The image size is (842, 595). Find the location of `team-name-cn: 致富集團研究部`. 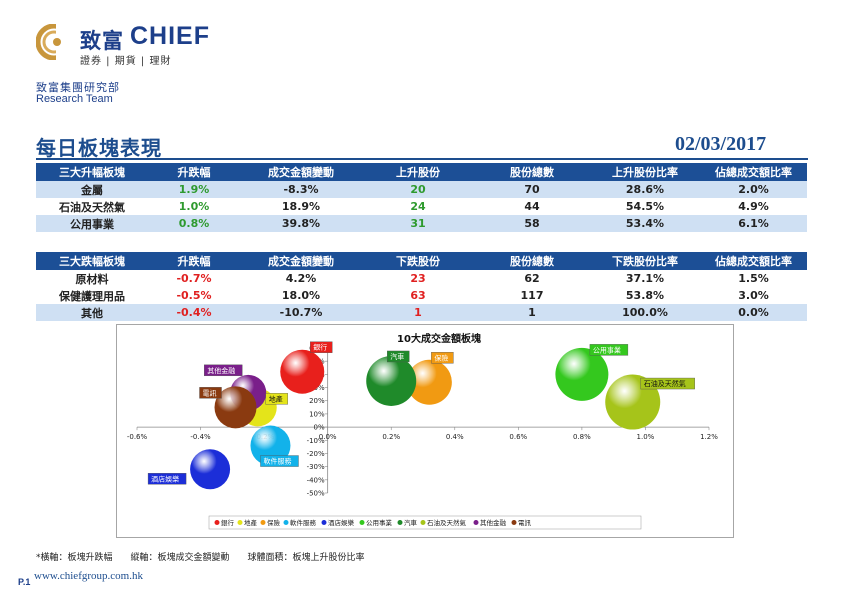

team-name-cn: 致富集團研究部 is located at coordinates (78, 87).